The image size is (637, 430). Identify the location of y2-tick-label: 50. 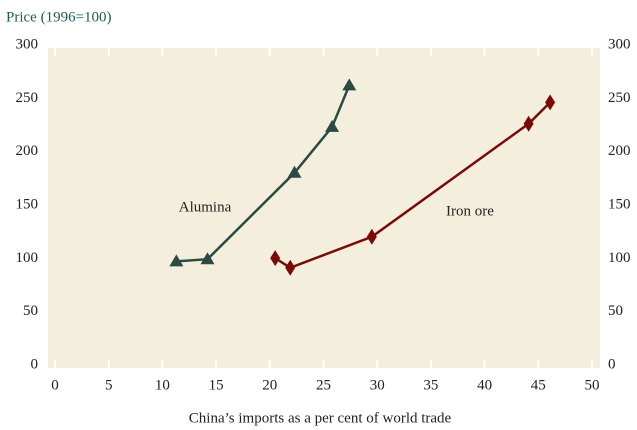
(615, 311).